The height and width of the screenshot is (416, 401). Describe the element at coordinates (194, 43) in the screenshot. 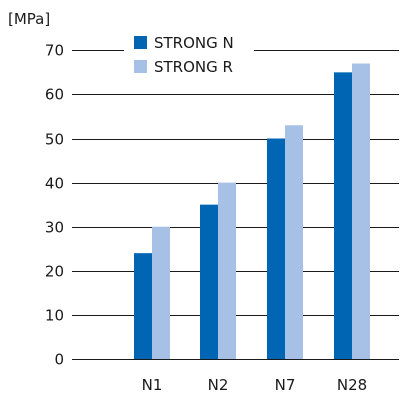

I see `legend-label: STRONG N` at that location.